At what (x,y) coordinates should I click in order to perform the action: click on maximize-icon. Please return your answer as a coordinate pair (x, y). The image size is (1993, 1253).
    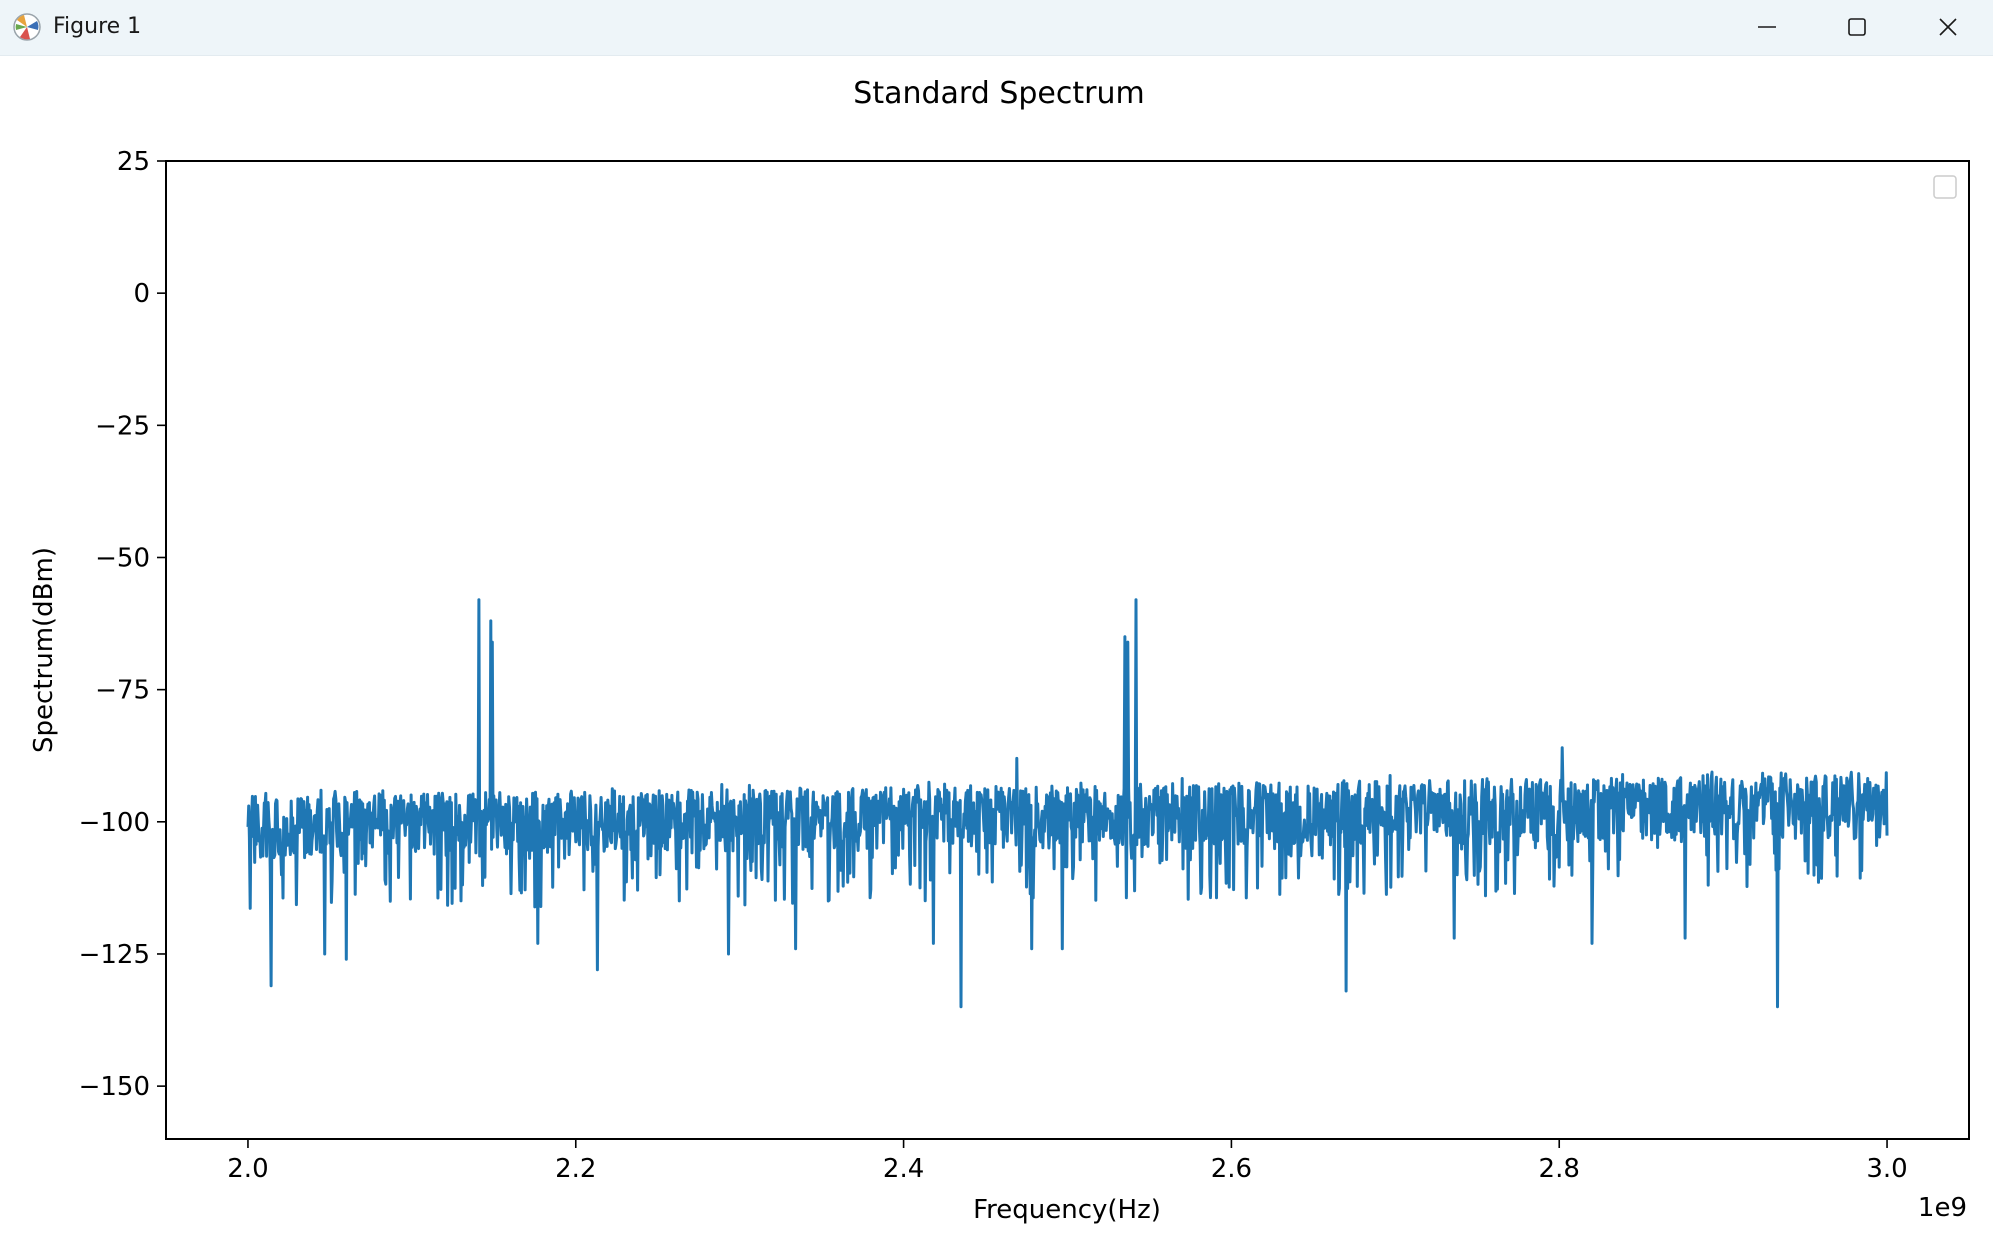
    Looking at the image, I should click on (1857, 27).